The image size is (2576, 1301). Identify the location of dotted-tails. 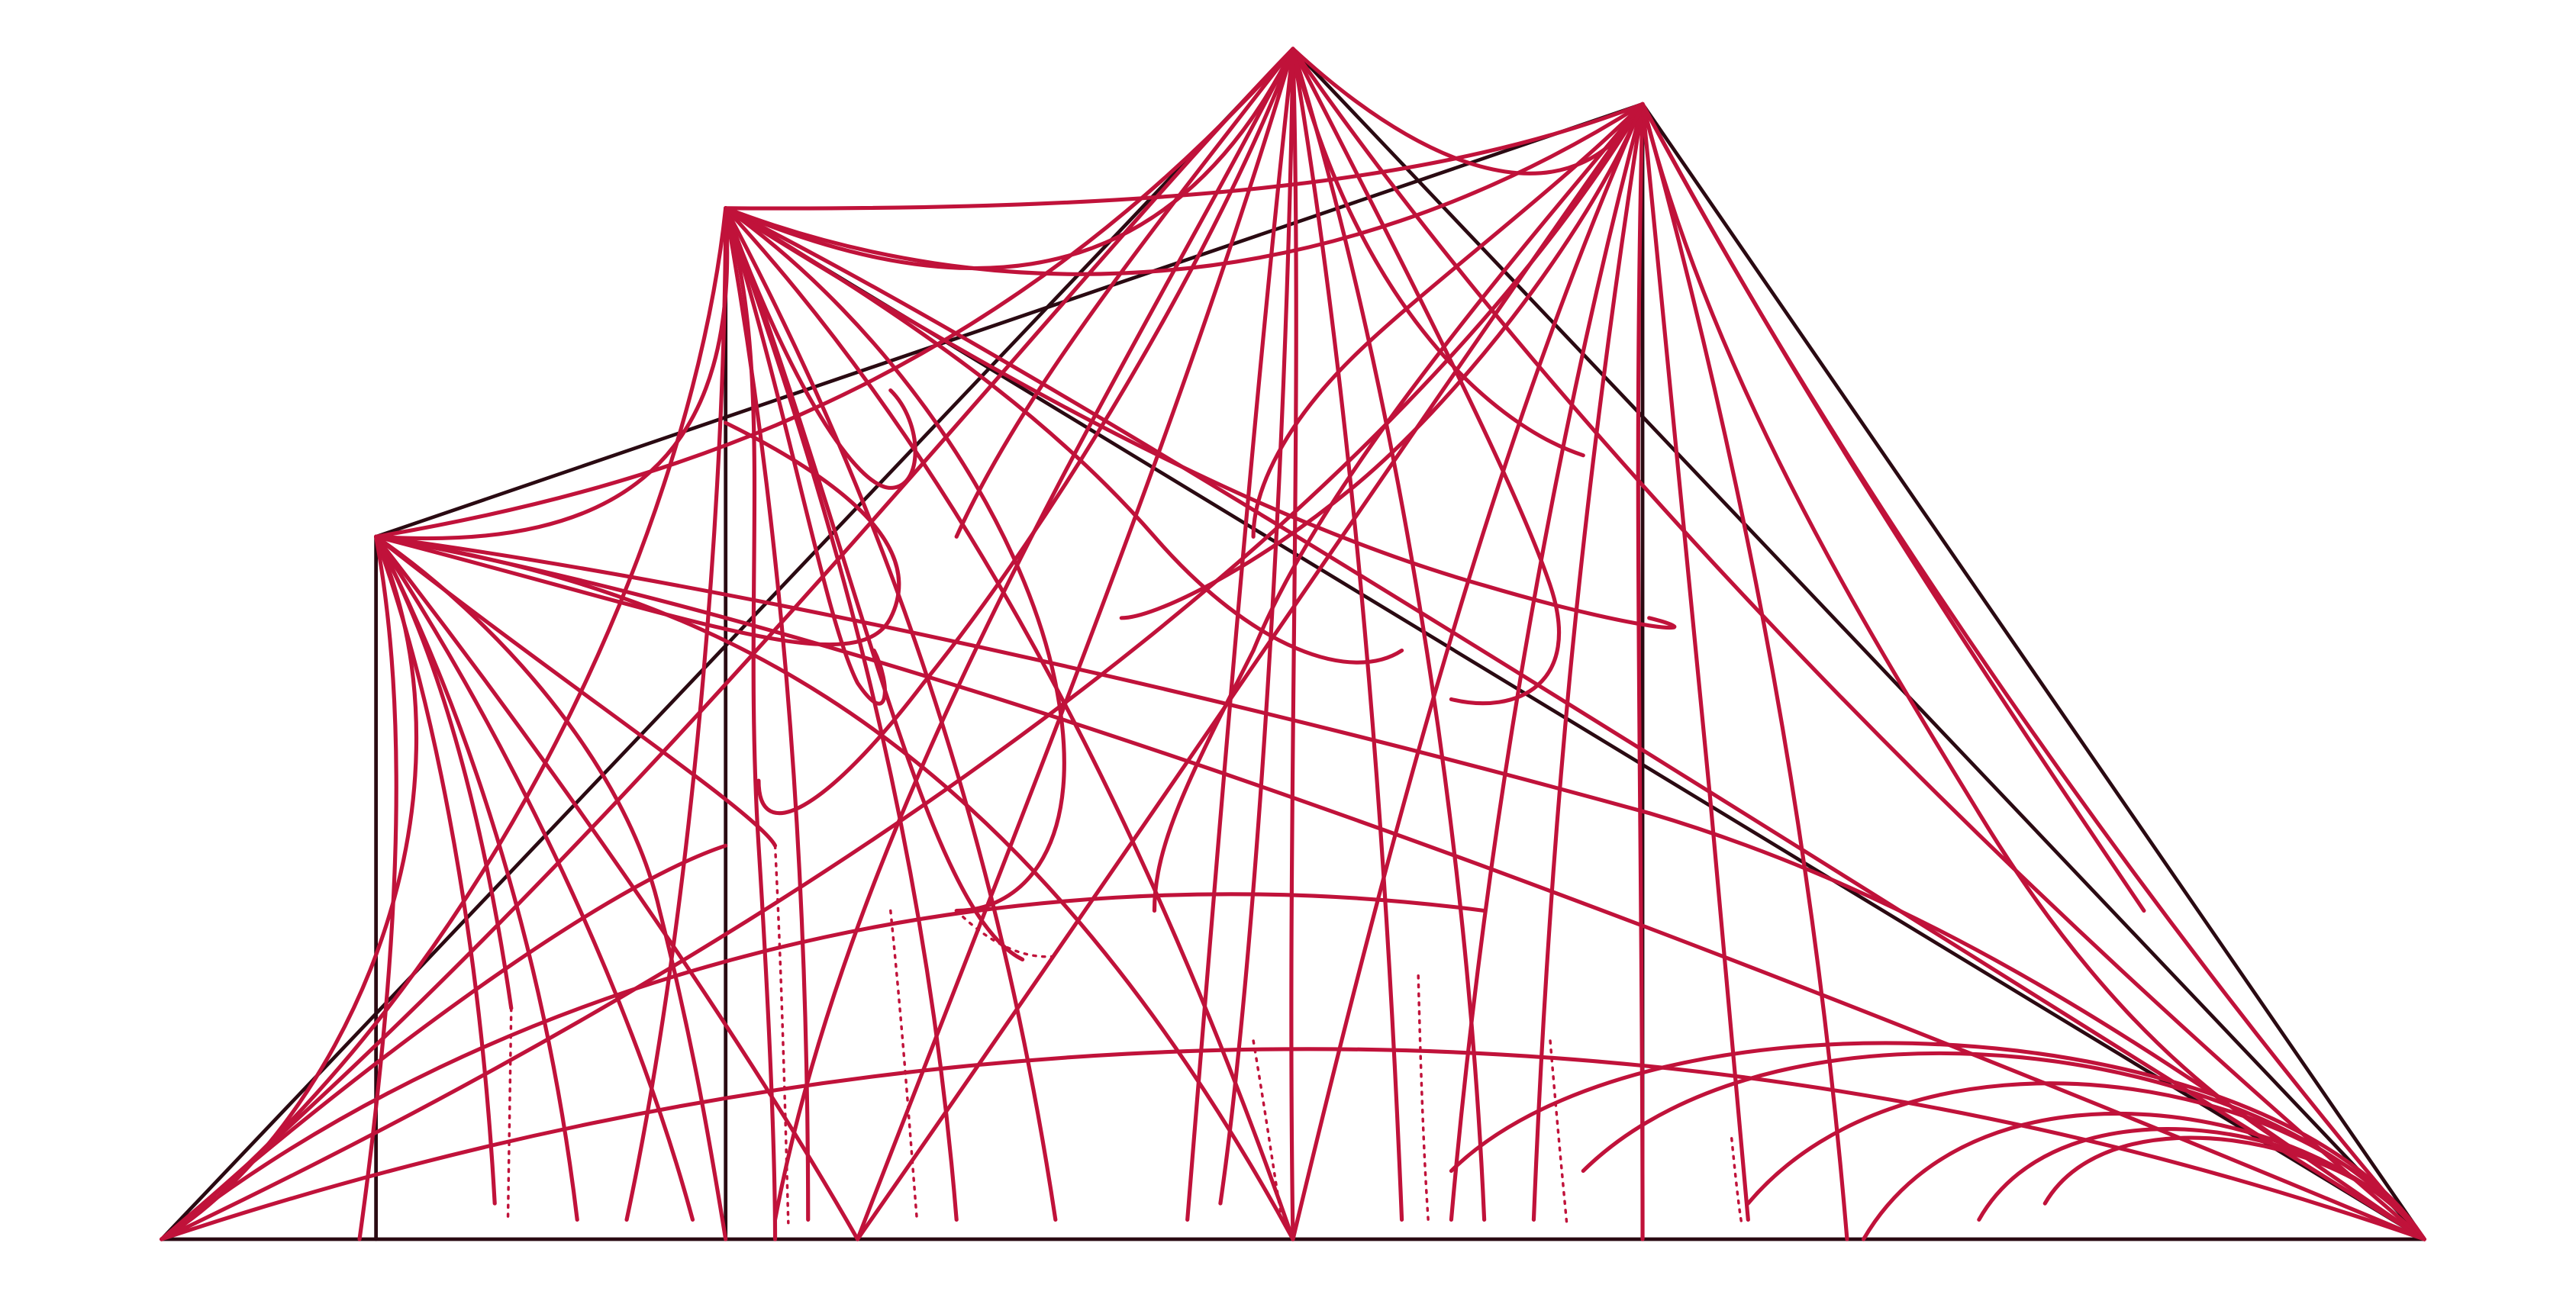
(1124, 1034).